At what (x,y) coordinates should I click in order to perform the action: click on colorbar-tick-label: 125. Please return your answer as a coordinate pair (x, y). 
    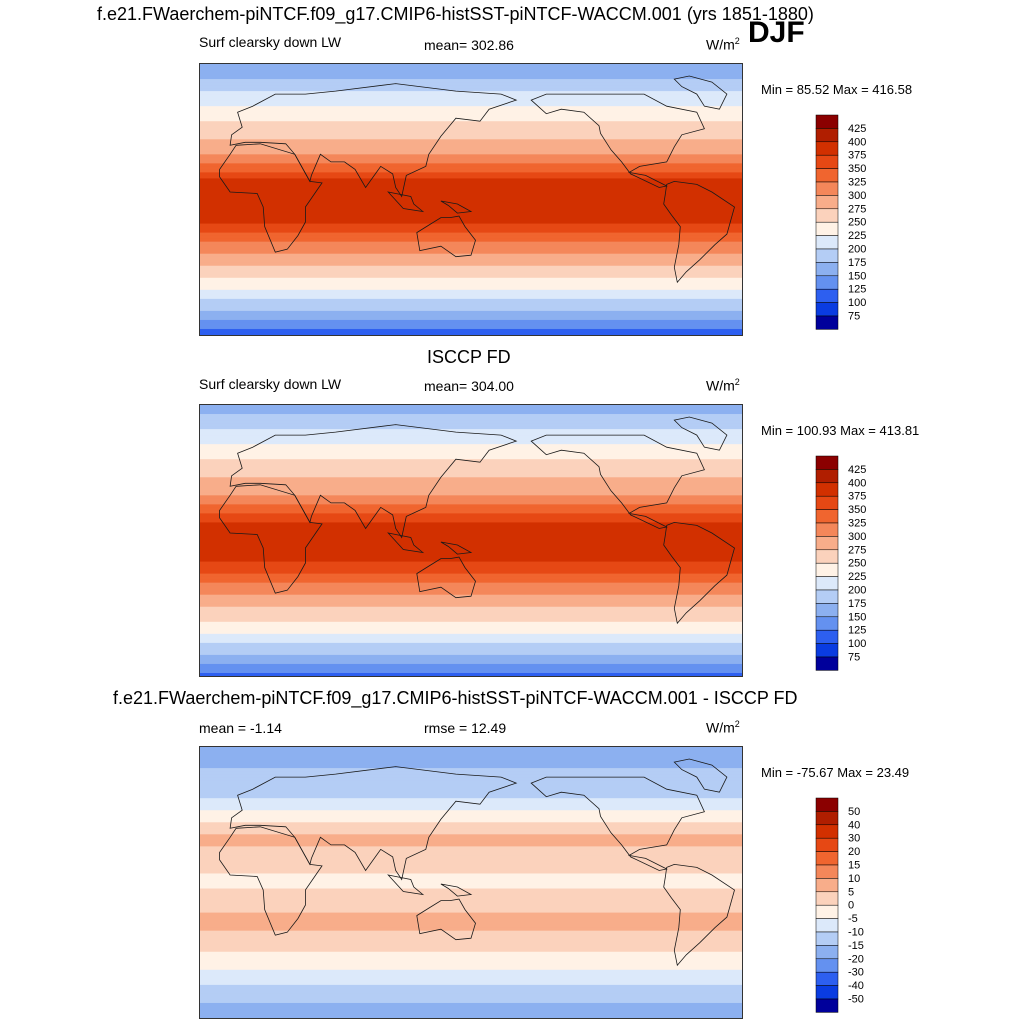
    Looking at the image, I should click on (857, 290).